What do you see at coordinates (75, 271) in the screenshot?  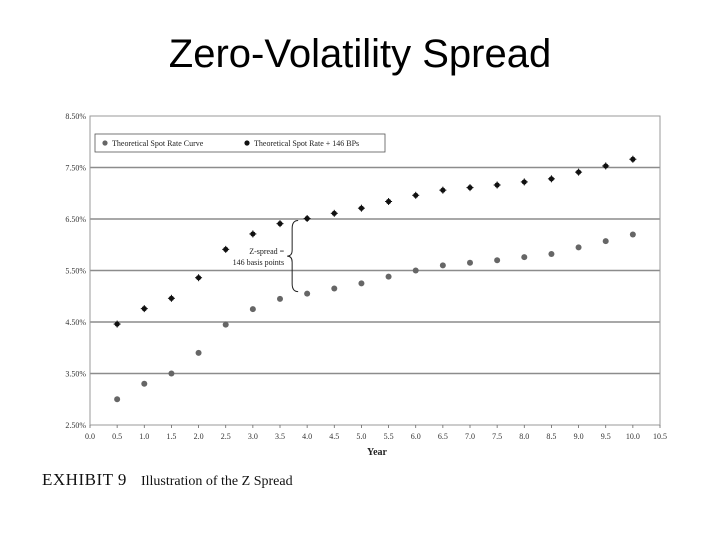 I see `y-tick-label: 5.50%` at bounding box center [75, 271].